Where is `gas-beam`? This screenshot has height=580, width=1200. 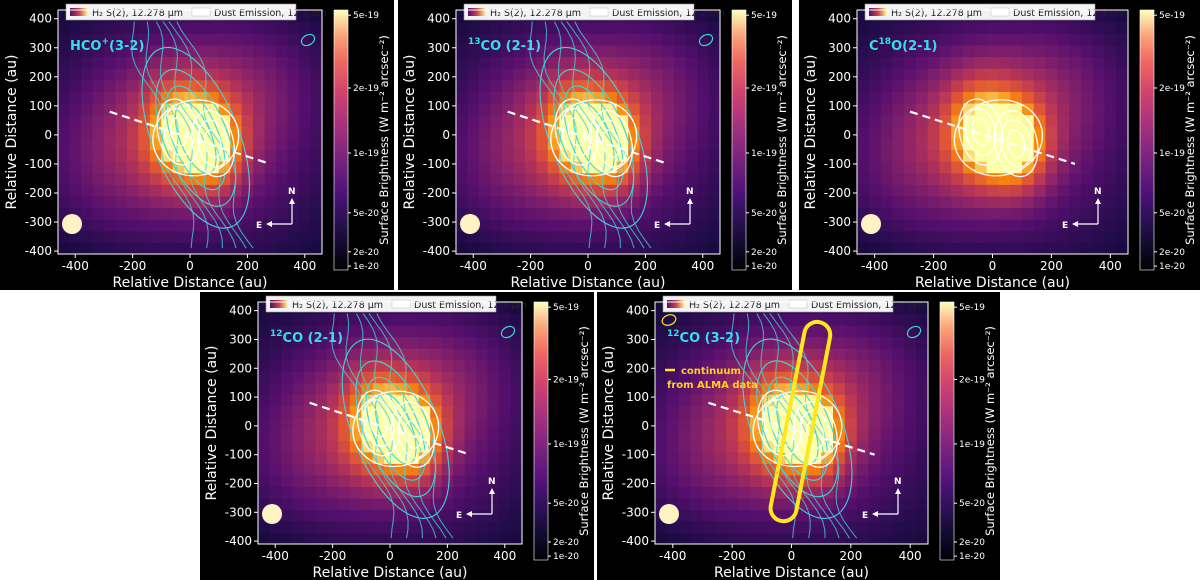 gas-beam is located at coordinates (914, 332).